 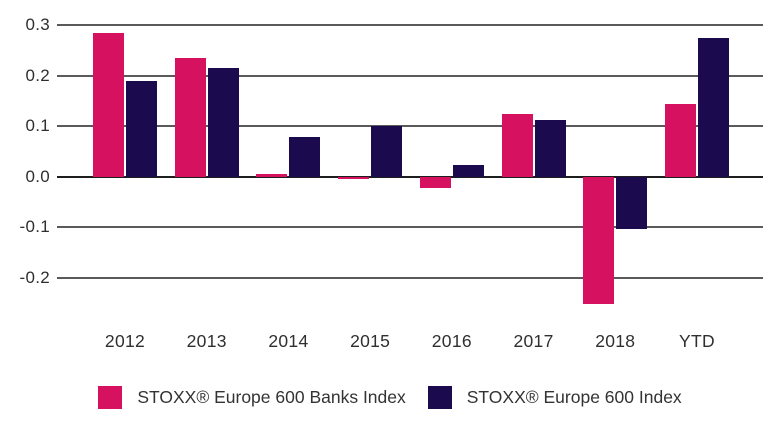 What do you see at coordinates (387, 151) in the screenshot?
I see `bar-index-2015` at bounding box center [387, 151].